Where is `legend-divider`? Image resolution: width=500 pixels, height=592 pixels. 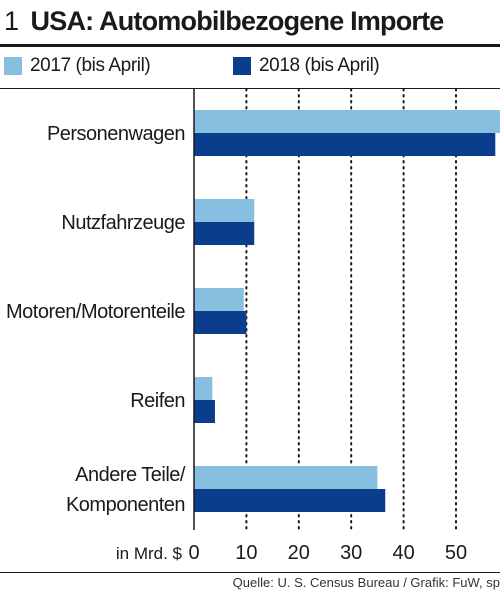 legend-divider is located at coordinates (250, 88).